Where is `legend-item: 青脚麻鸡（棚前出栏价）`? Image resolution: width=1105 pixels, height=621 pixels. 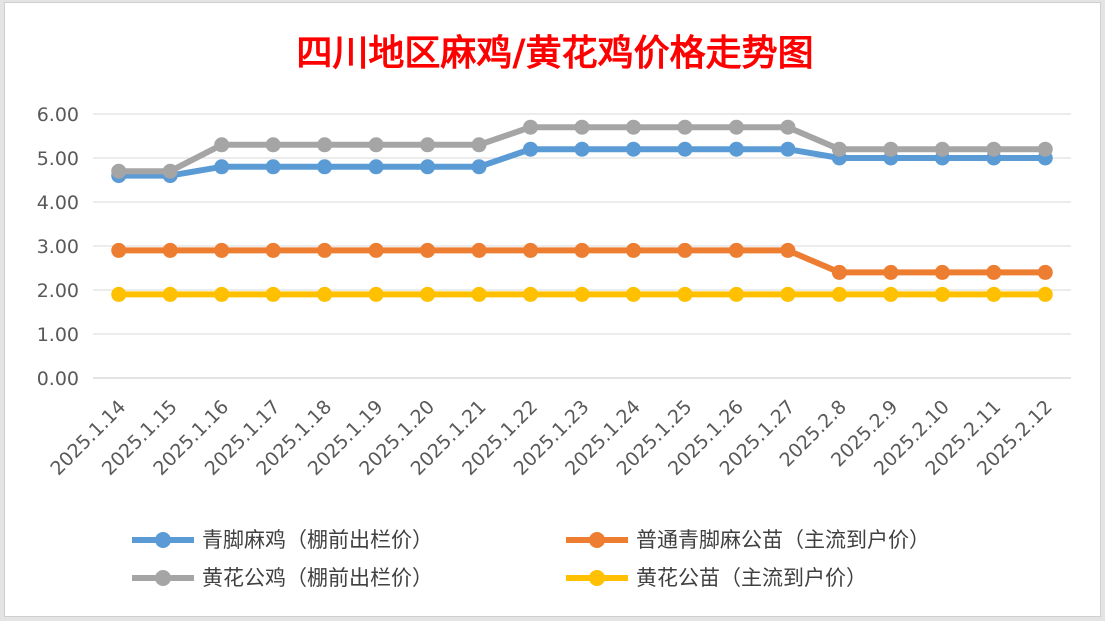
legend-item: 青脚麻鸡（棚前出栏价） is located at coordinates (282, 540).